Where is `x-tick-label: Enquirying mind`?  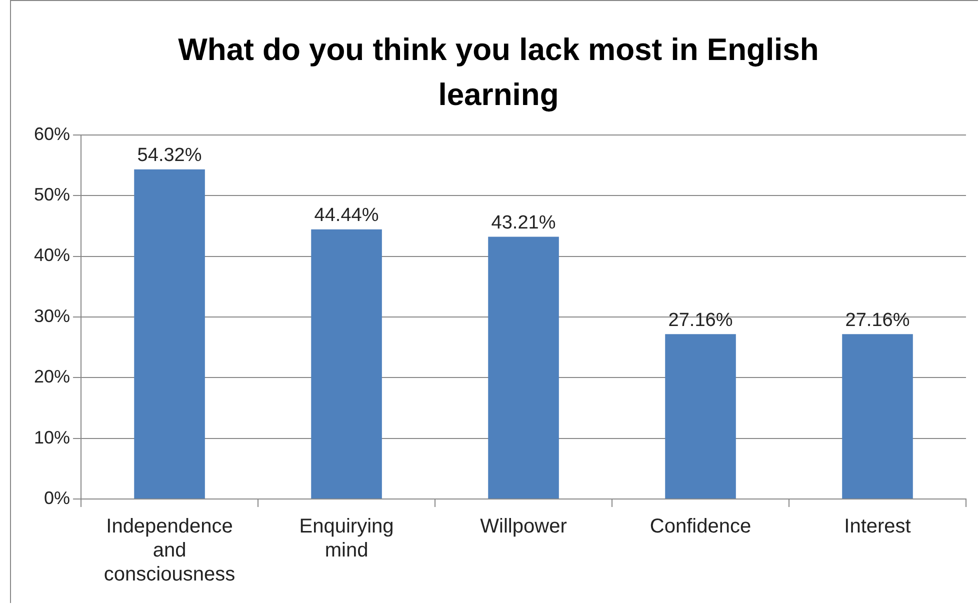 x-tick-label: Enquirying mind is located at coordinates (346, 539).